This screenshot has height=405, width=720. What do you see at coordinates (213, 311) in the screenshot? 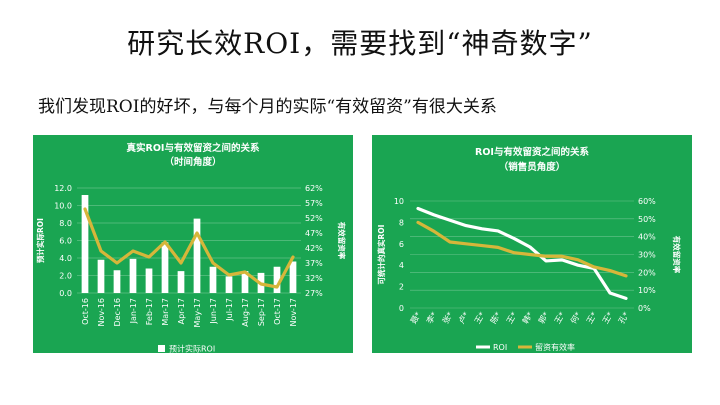
I see `x-tick-label: Jun-17` at bounding box center [213, 311].